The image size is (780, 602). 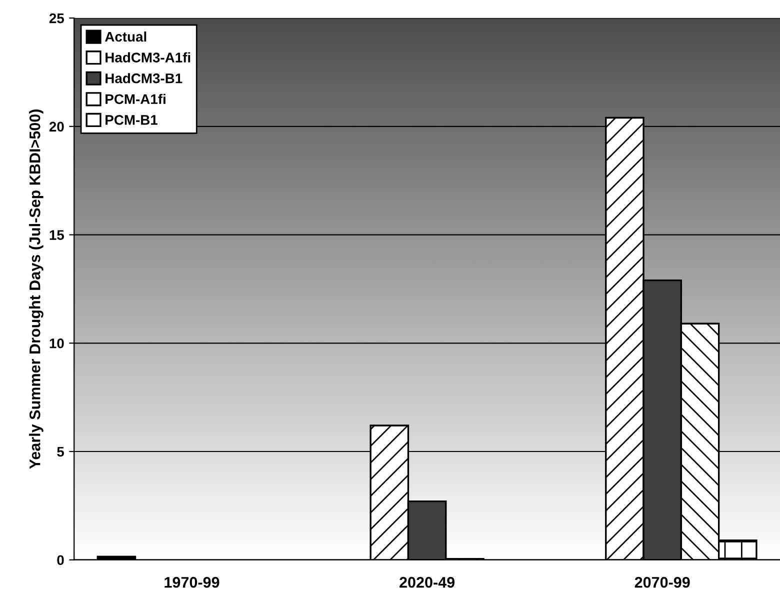 What do you see at coordinates (144, 78) in the screenshot?
I see `legend-label: HadCM3-B1` at bounding box center [144, 78].